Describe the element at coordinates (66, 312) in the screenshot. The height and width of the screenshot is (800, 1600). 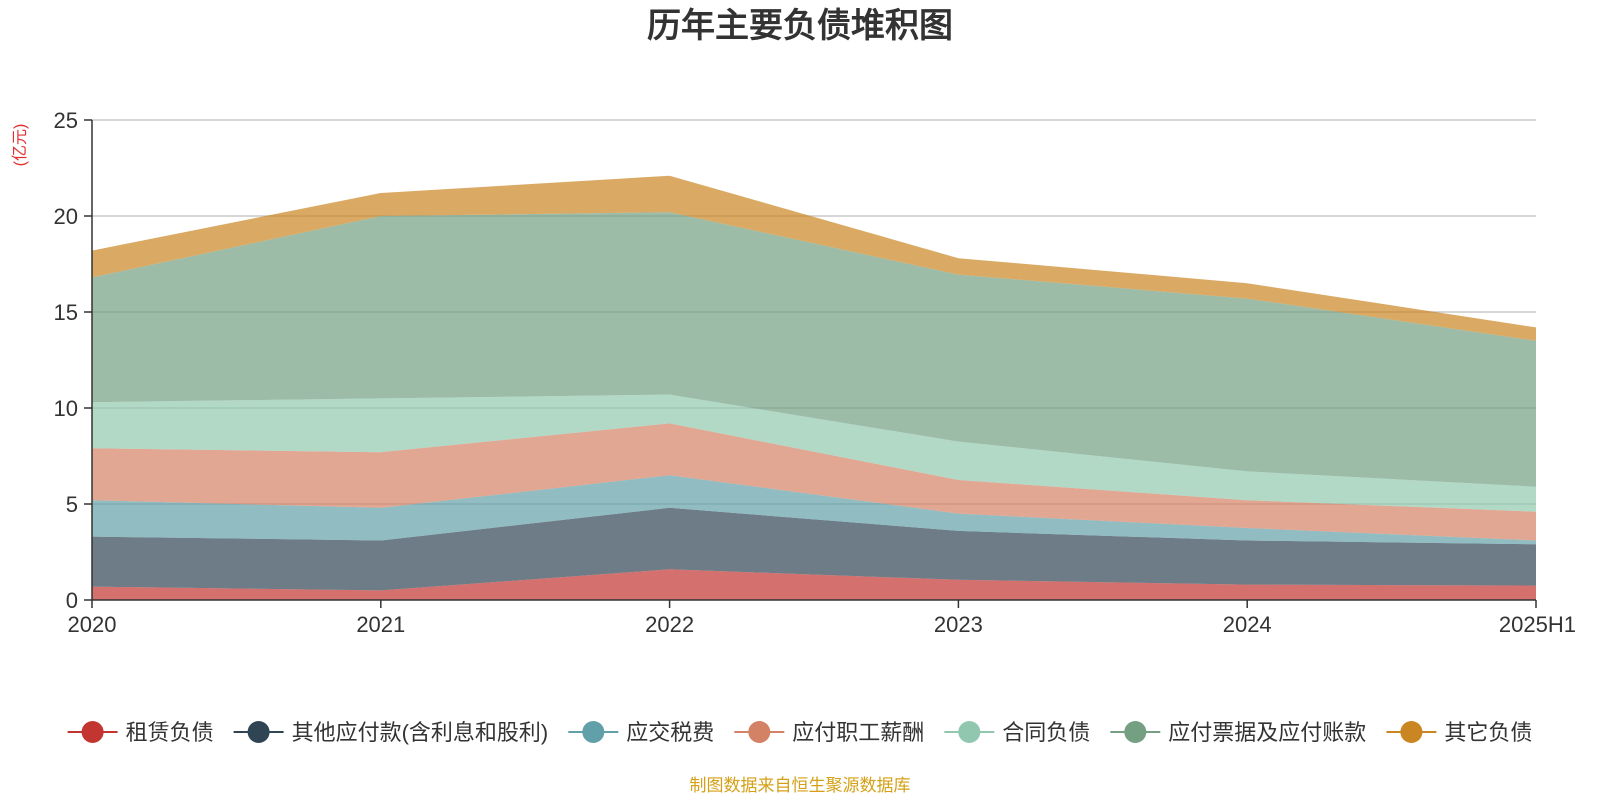
I see `y-tick-label: 15` at that location.